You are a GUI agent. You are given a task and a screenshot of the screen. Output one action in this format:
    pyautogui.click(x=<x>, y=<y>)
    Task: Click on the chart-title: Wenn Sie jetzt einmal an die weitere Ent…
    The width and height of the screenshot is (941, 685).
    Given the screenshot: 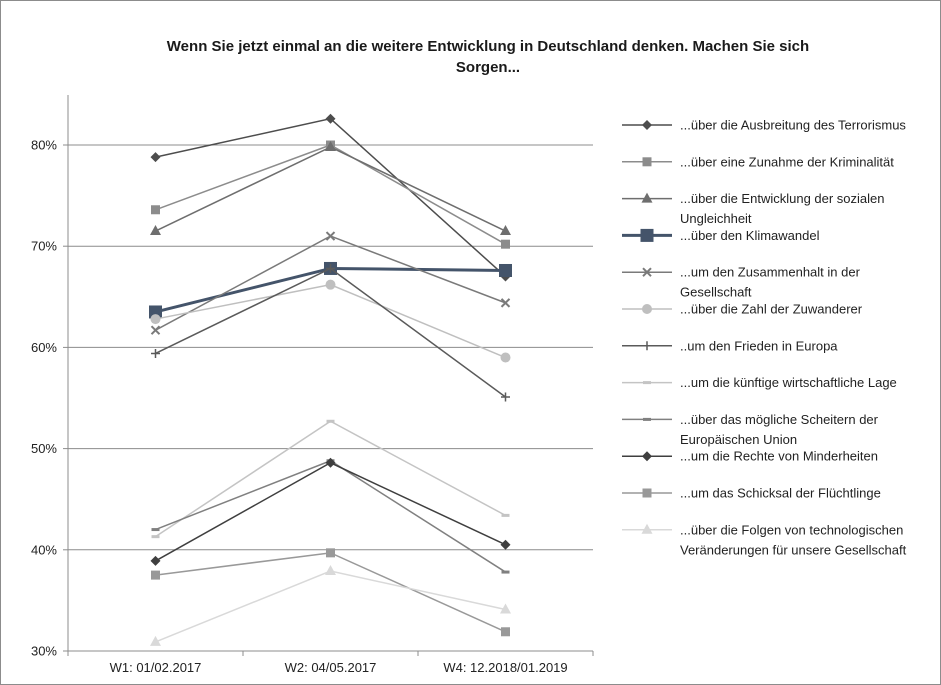 What is the action you would take?
    pyautogui.click(x=488, y=57)
    